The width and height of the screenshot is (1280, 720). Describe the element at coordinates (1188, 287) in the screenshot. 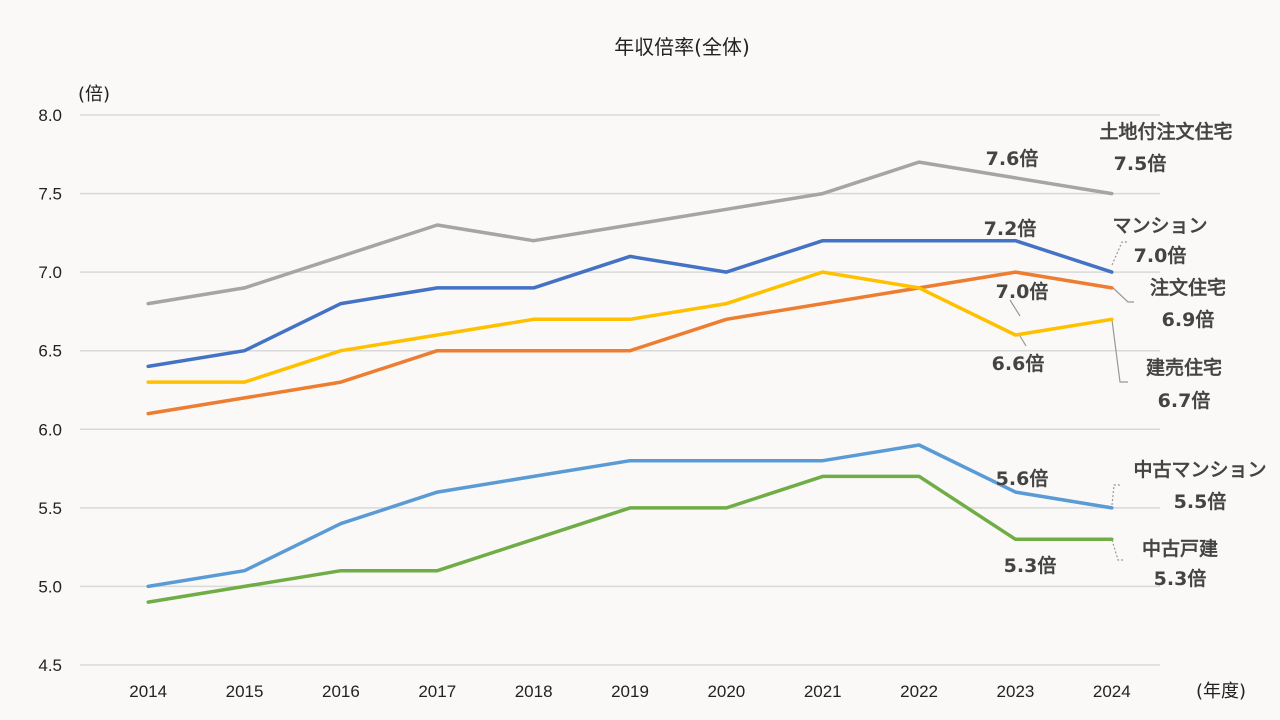

I see `series-name-label: 注文住宅` at that location.